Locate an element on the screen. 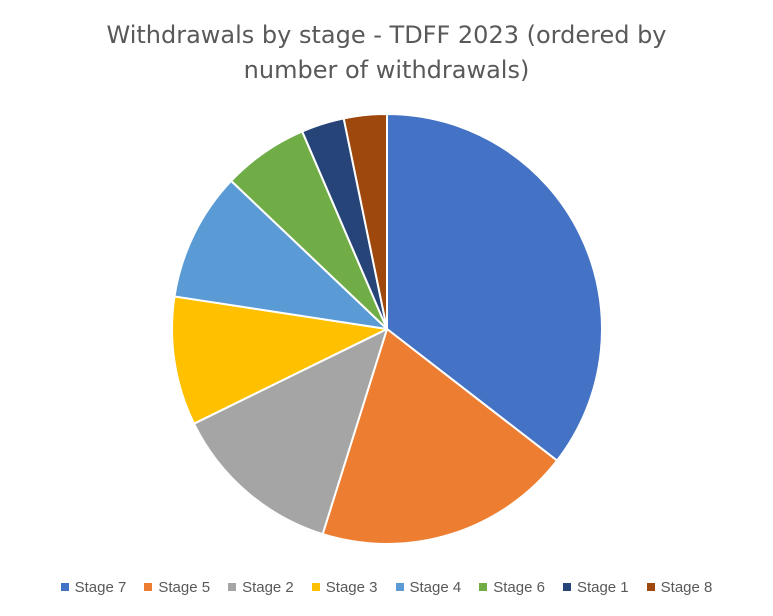  legend-label-stage-6: Stage 6 is located at coordinates (519, 587).